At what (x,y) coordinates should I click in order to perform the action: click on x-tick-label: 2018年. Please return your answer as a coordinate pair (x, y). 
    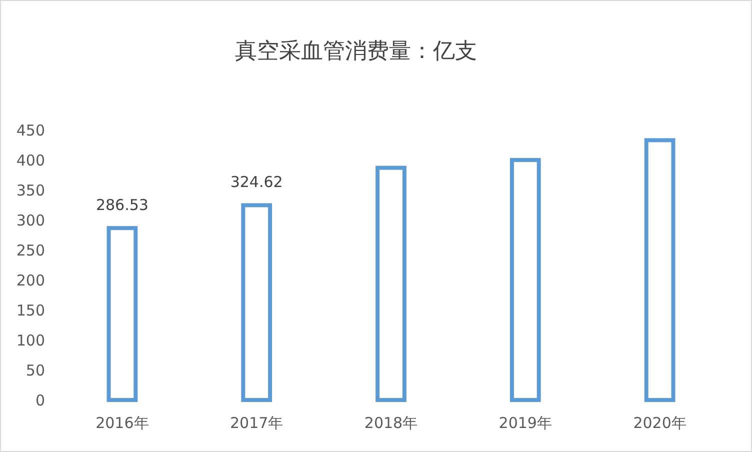
    Looking at the image, I should click on (391, 423).